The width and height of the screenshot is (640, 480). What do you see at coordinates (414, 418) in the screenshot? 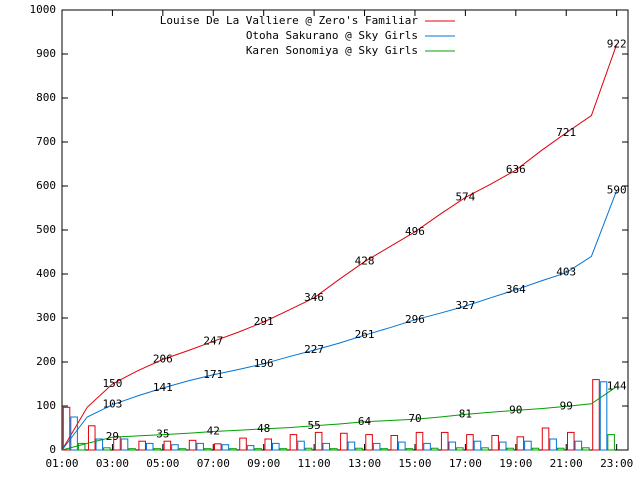
I see `point-label: 70` at bounding box center [414, 418].